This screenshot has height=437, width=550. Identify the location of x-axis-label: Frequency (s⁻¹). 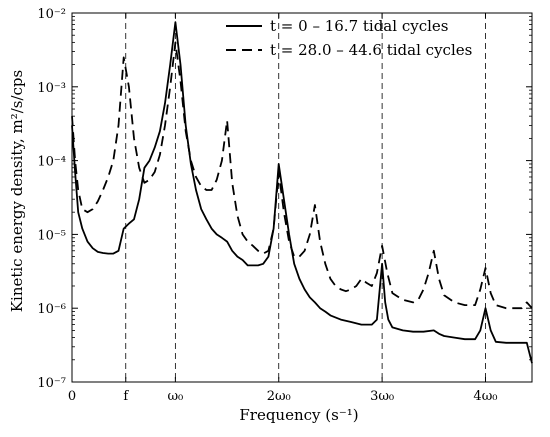
(298, 415).